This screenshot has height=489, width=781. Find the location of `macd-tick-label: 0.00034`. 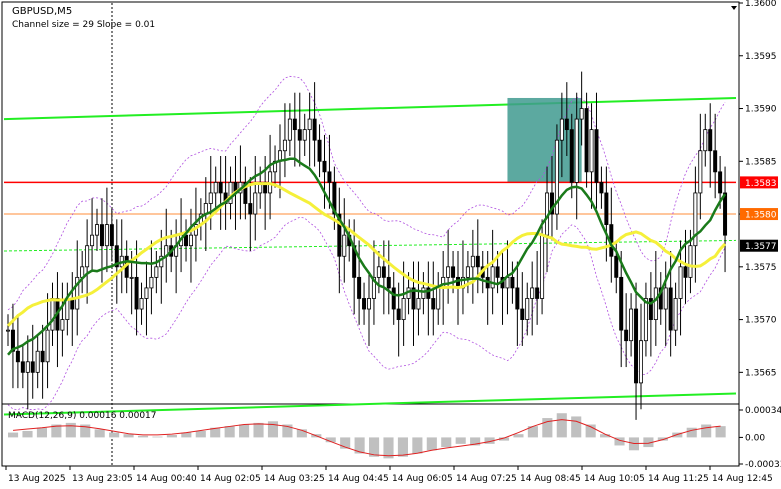

macd-tick-label: 0.00034 is located at coordinates (763, 411).